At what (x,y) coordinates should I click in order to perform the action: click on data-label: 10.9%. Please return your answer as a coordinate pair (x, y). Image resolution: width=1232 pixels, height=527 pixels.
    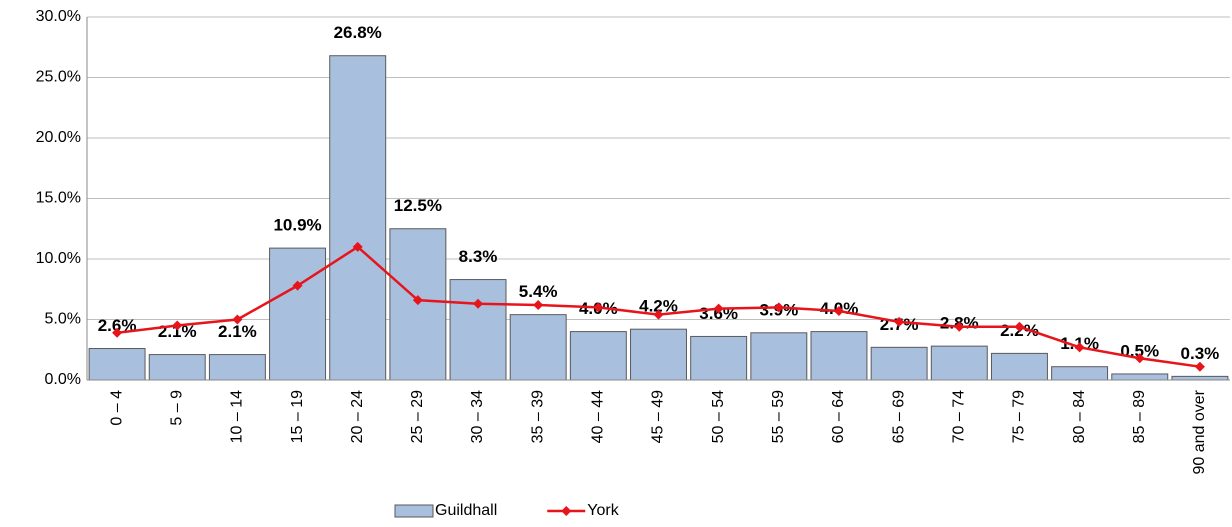
    Looking at the image, I should click on (297, 225).